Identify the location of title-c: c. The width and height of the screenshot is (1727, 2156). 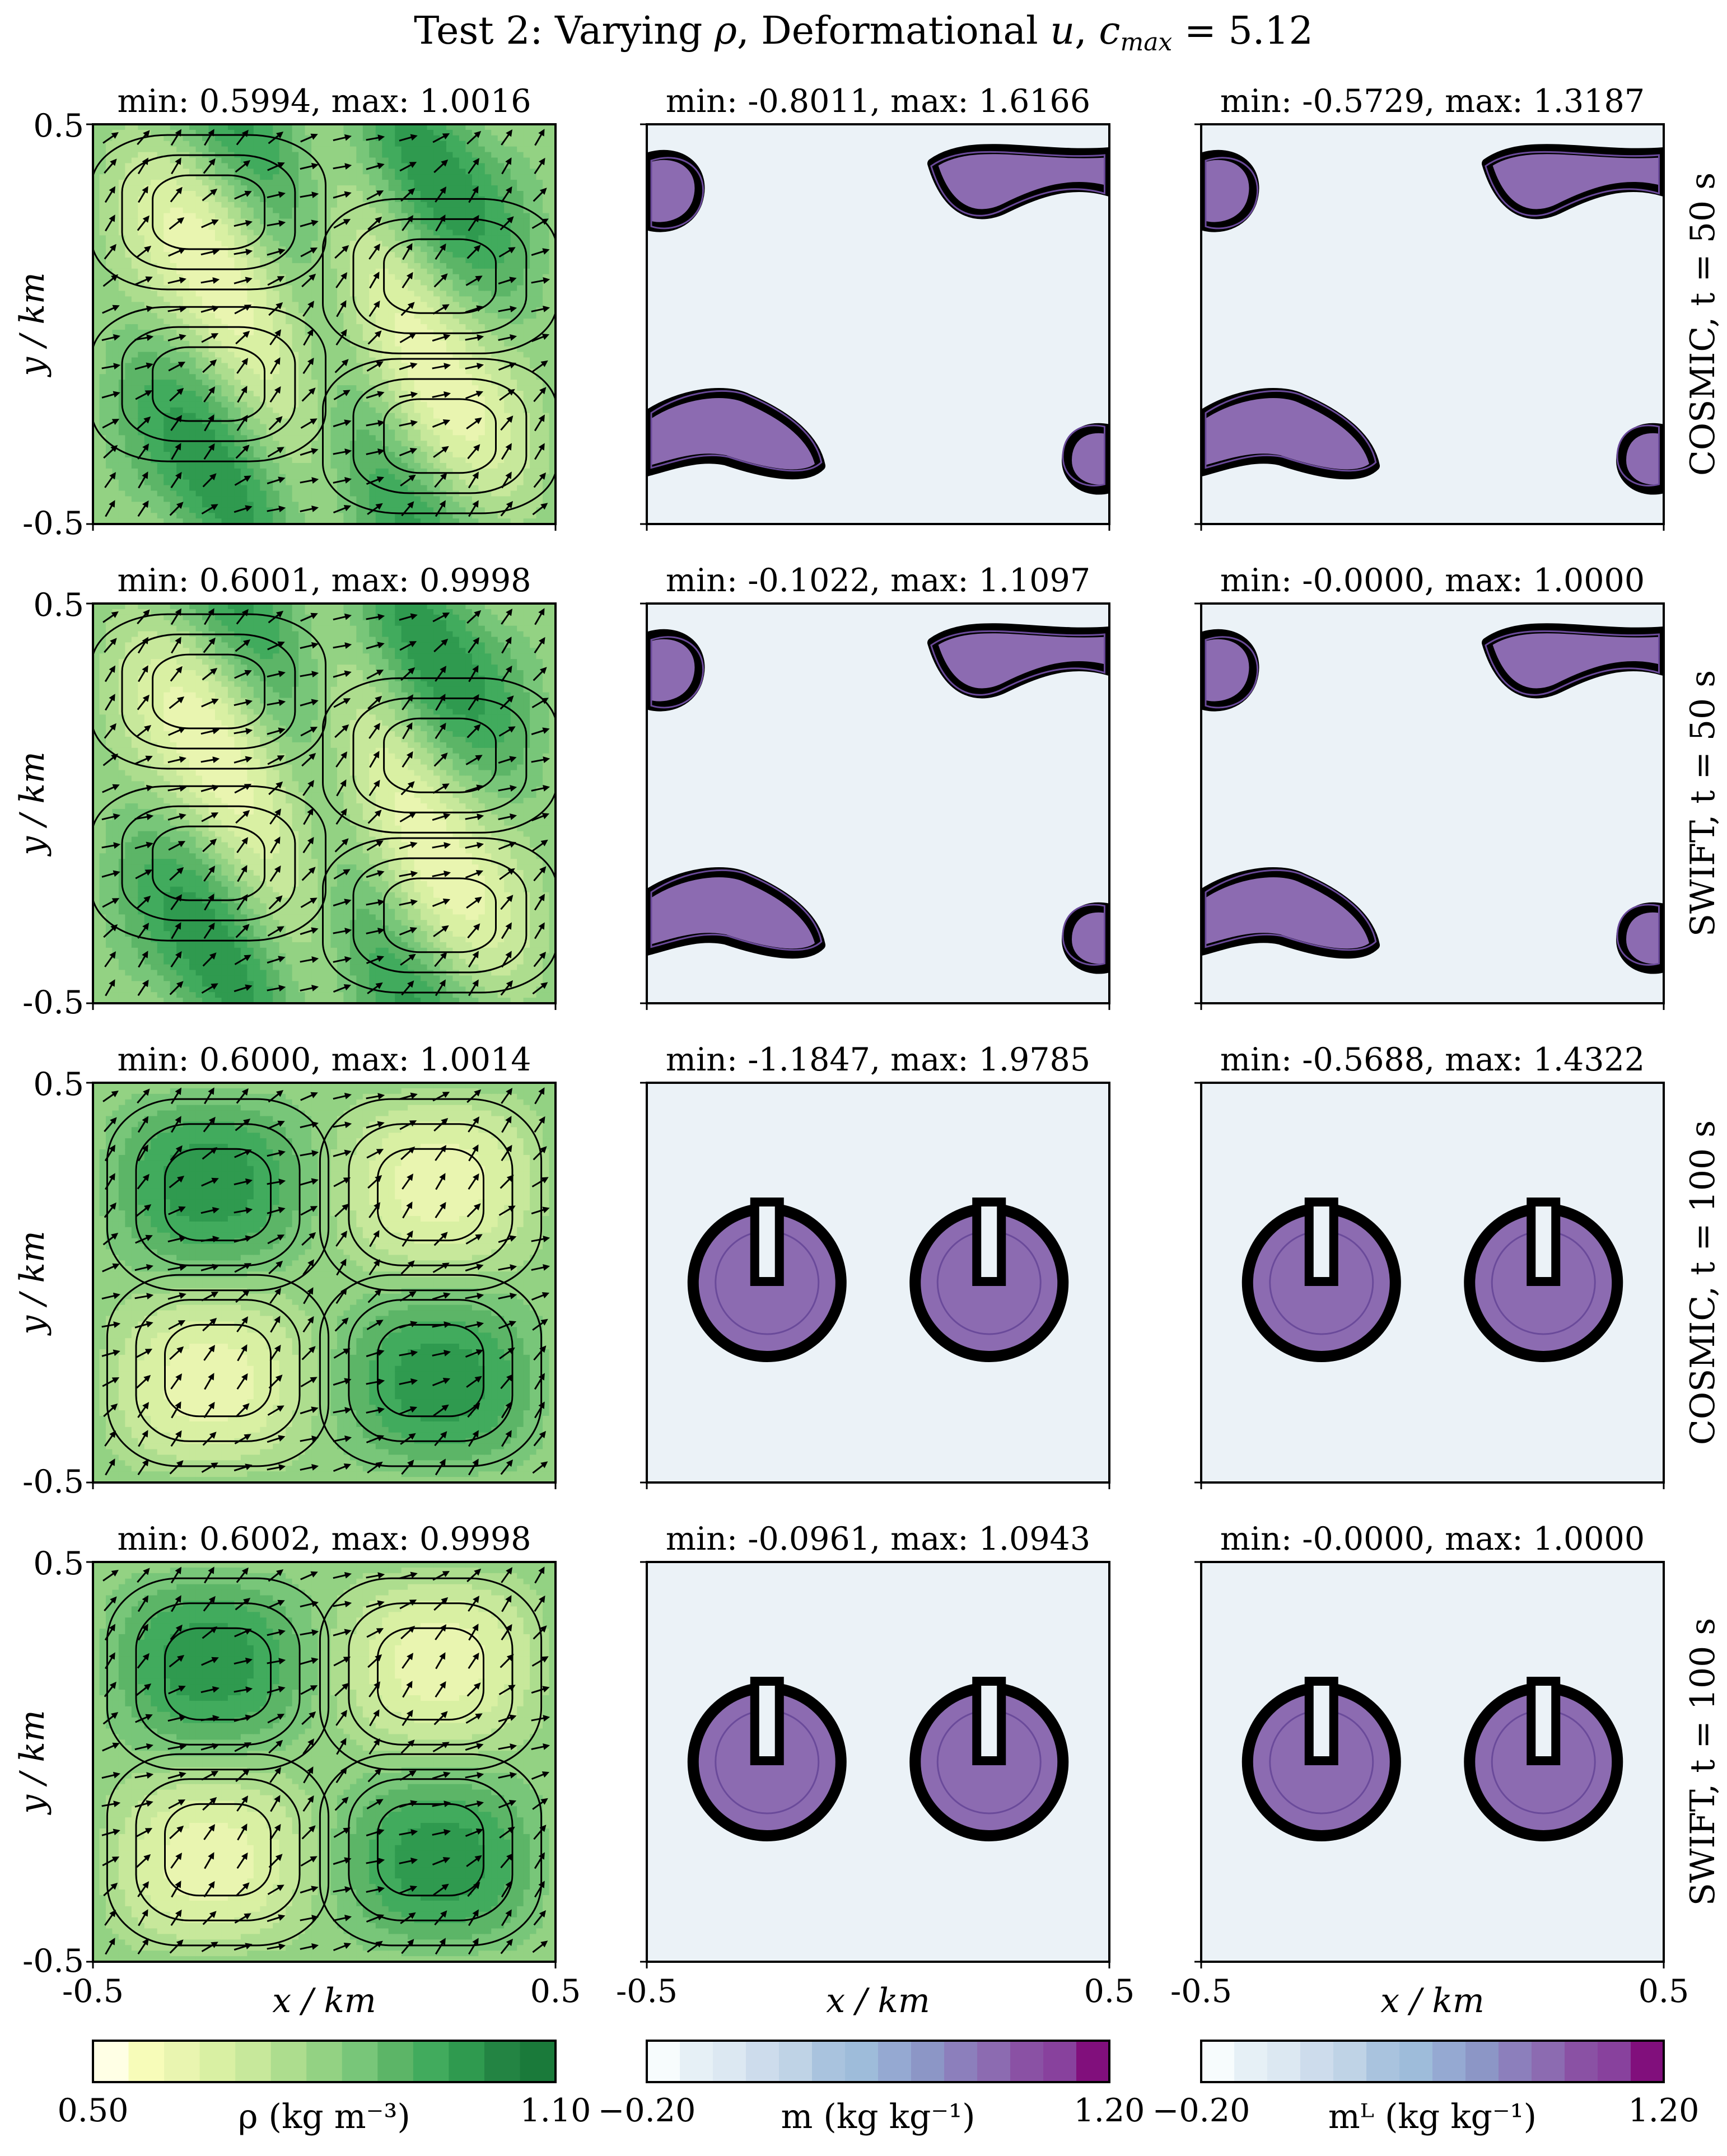
(1109, 31).